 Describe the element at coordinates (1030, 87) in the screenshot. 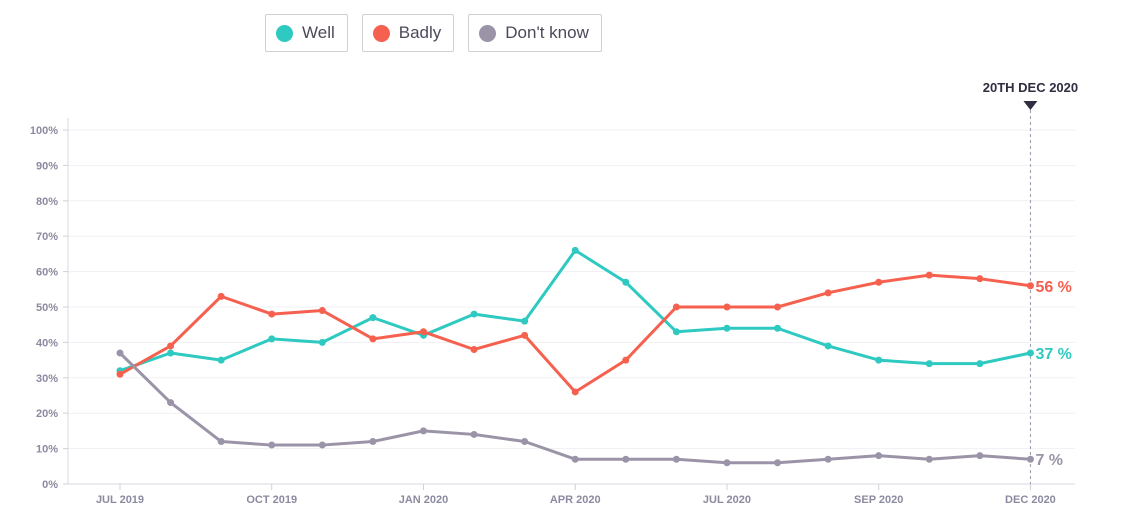

I see `marker-label: 20TH DEC 2020` at that location.